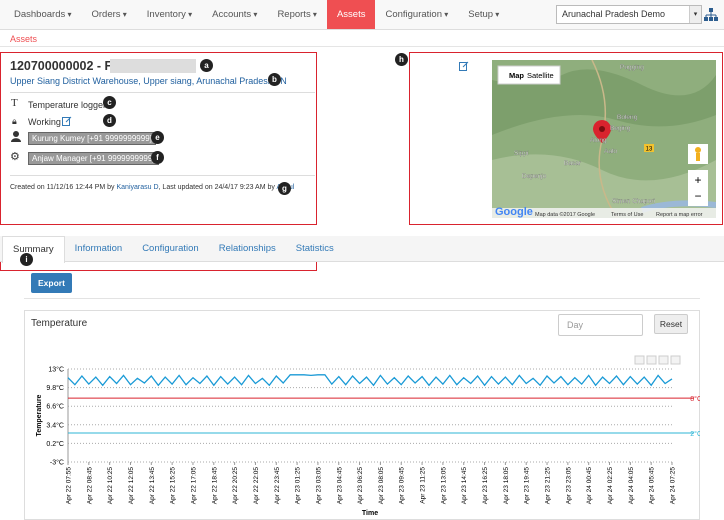 Image resolution: width=724 pixels, height=520 pixels. What do you see at coordinates (632, 67) in the screenshot?
I see `map-place: Pugging` at bounding box center [632, 67].